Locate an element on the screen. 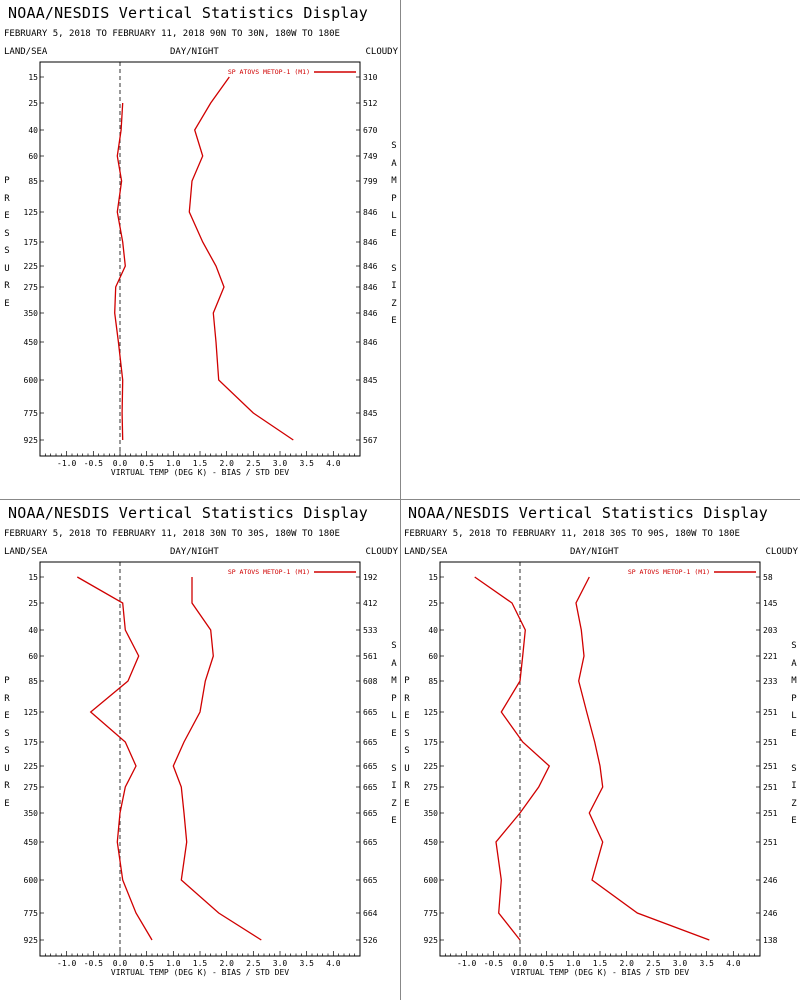  sample-size-label: 799 is located at coordinates (370, 181).